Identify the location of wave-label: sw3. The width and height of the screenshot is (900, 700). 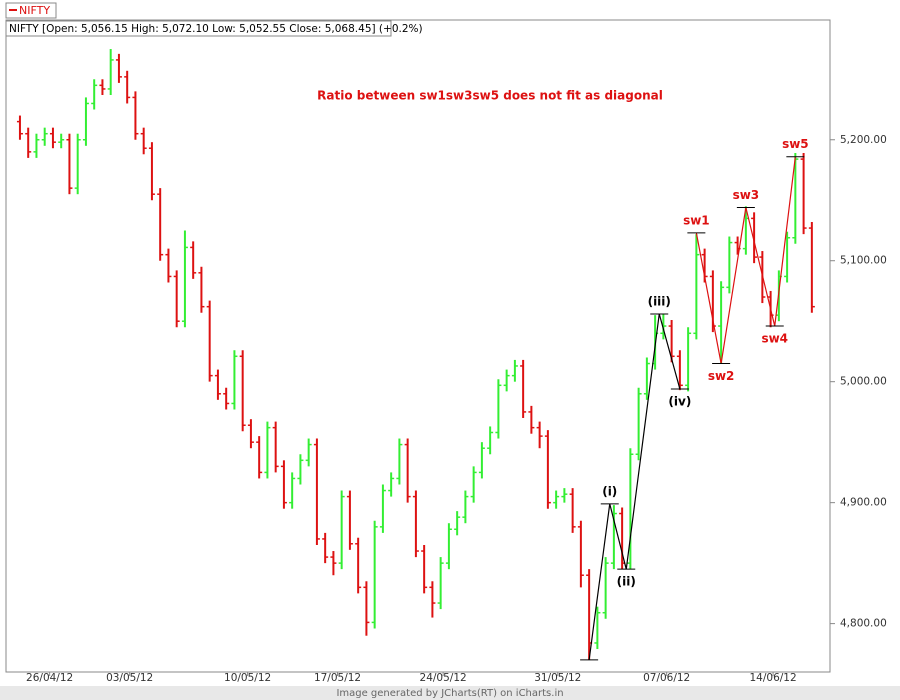
(746, 195).